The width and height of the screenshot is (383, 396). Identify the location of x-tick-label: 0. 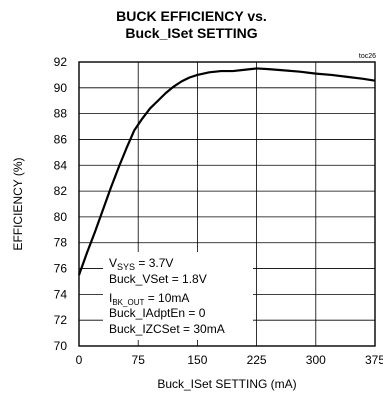
(79, 360).